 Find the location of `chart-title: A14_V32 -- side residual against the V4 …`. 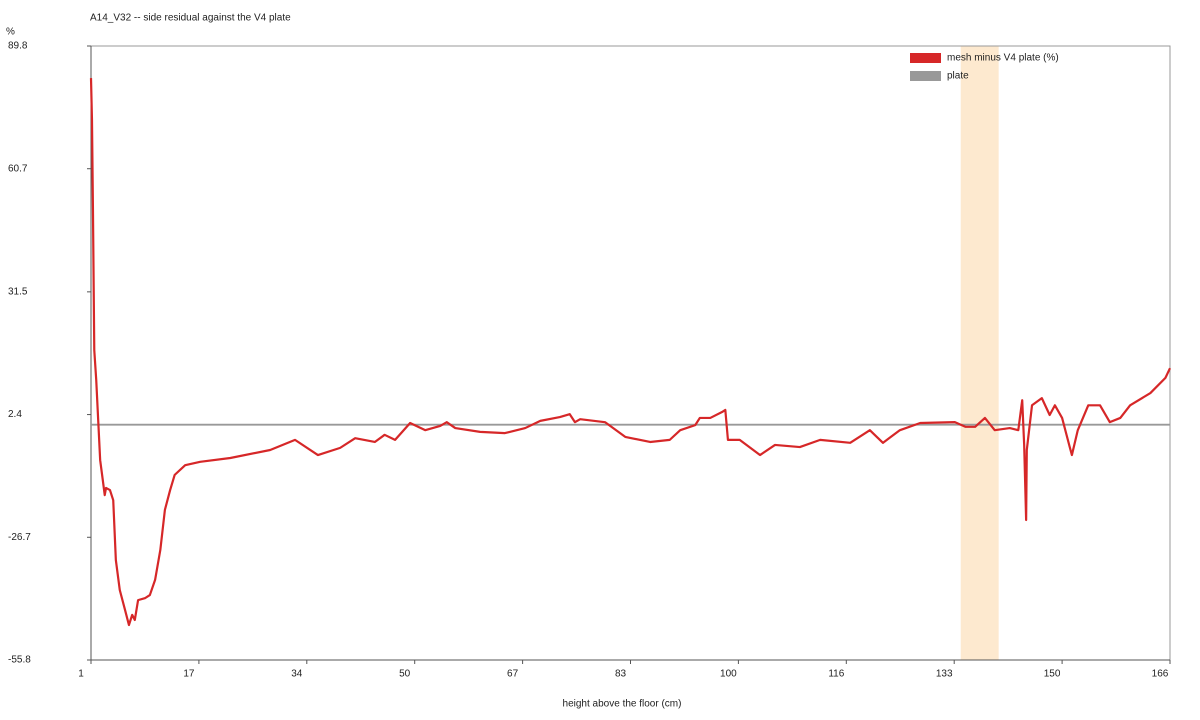

chart-title: A14_V32 -- side residual against the V4 … is located at coordinates (190, 18).